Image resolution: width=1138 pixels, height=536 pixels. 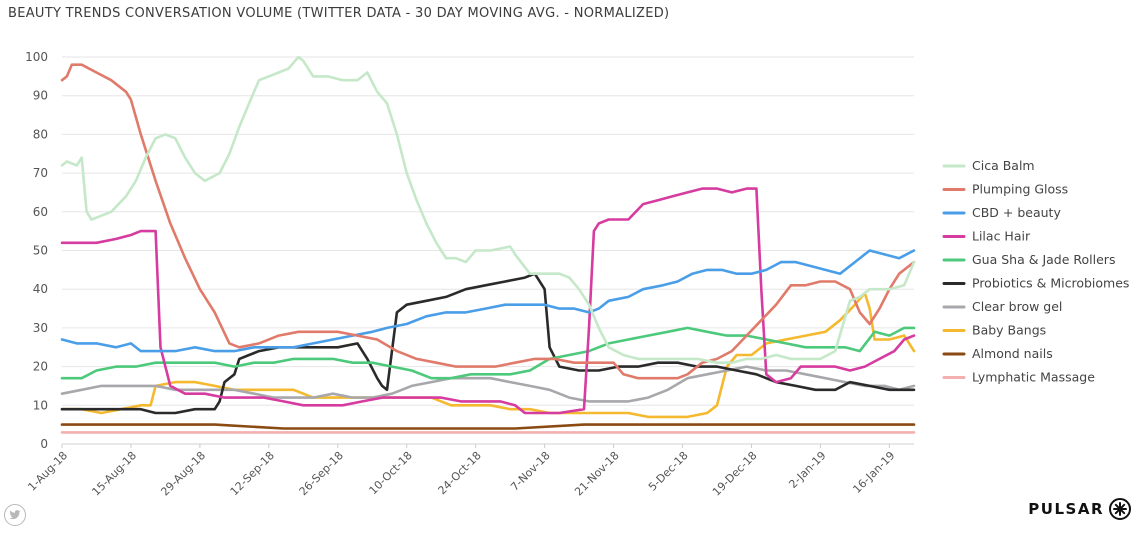 What do you see at coordinates (530, 471) in the screenshot?
I see `x-tick-label: 7-Nov-18` at bounding box center [530, 471].